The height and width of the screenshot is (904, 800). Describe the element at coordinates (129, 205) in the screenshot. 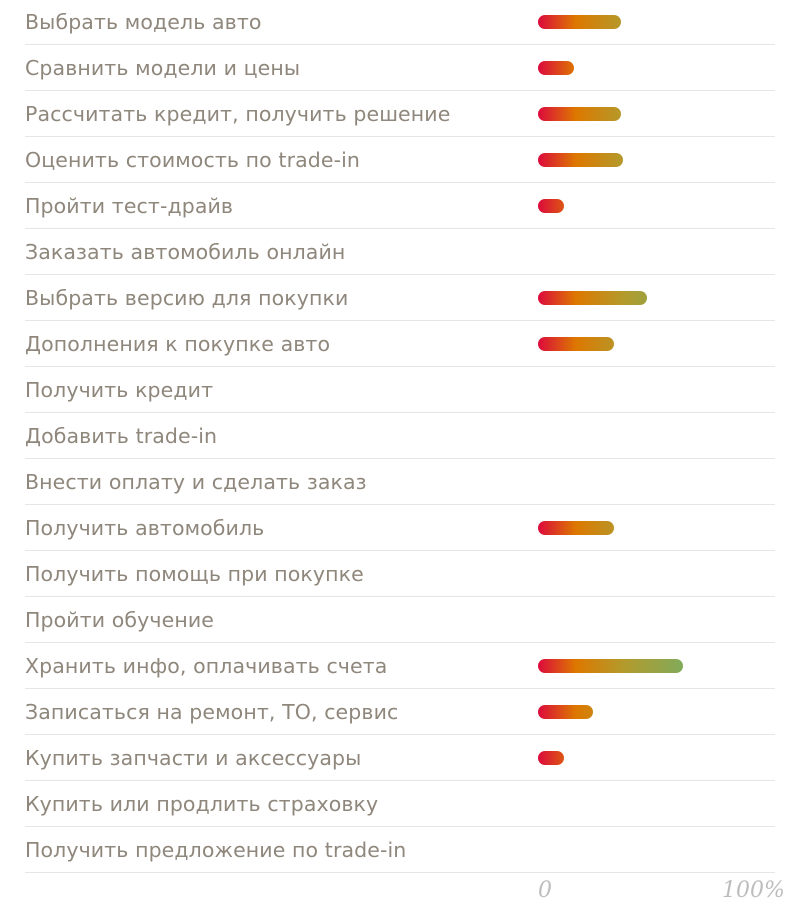

I see `category-label: Пройти тест-драйв` at that location.